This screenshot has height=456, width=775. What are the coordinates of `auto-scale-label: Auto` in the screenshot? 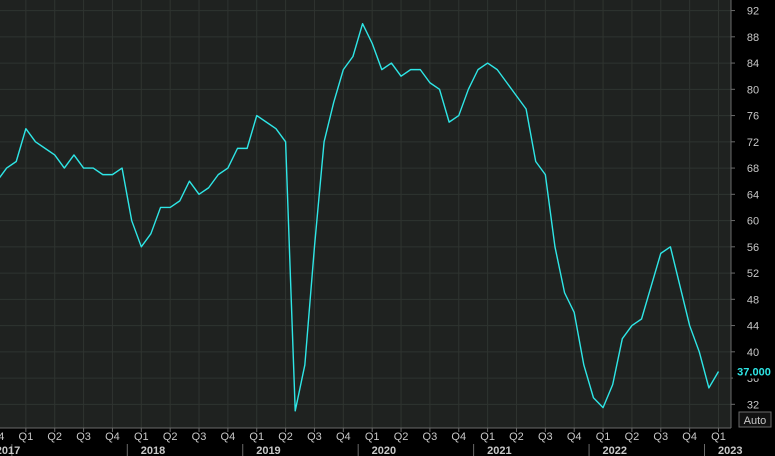 It's located at (755, 421).